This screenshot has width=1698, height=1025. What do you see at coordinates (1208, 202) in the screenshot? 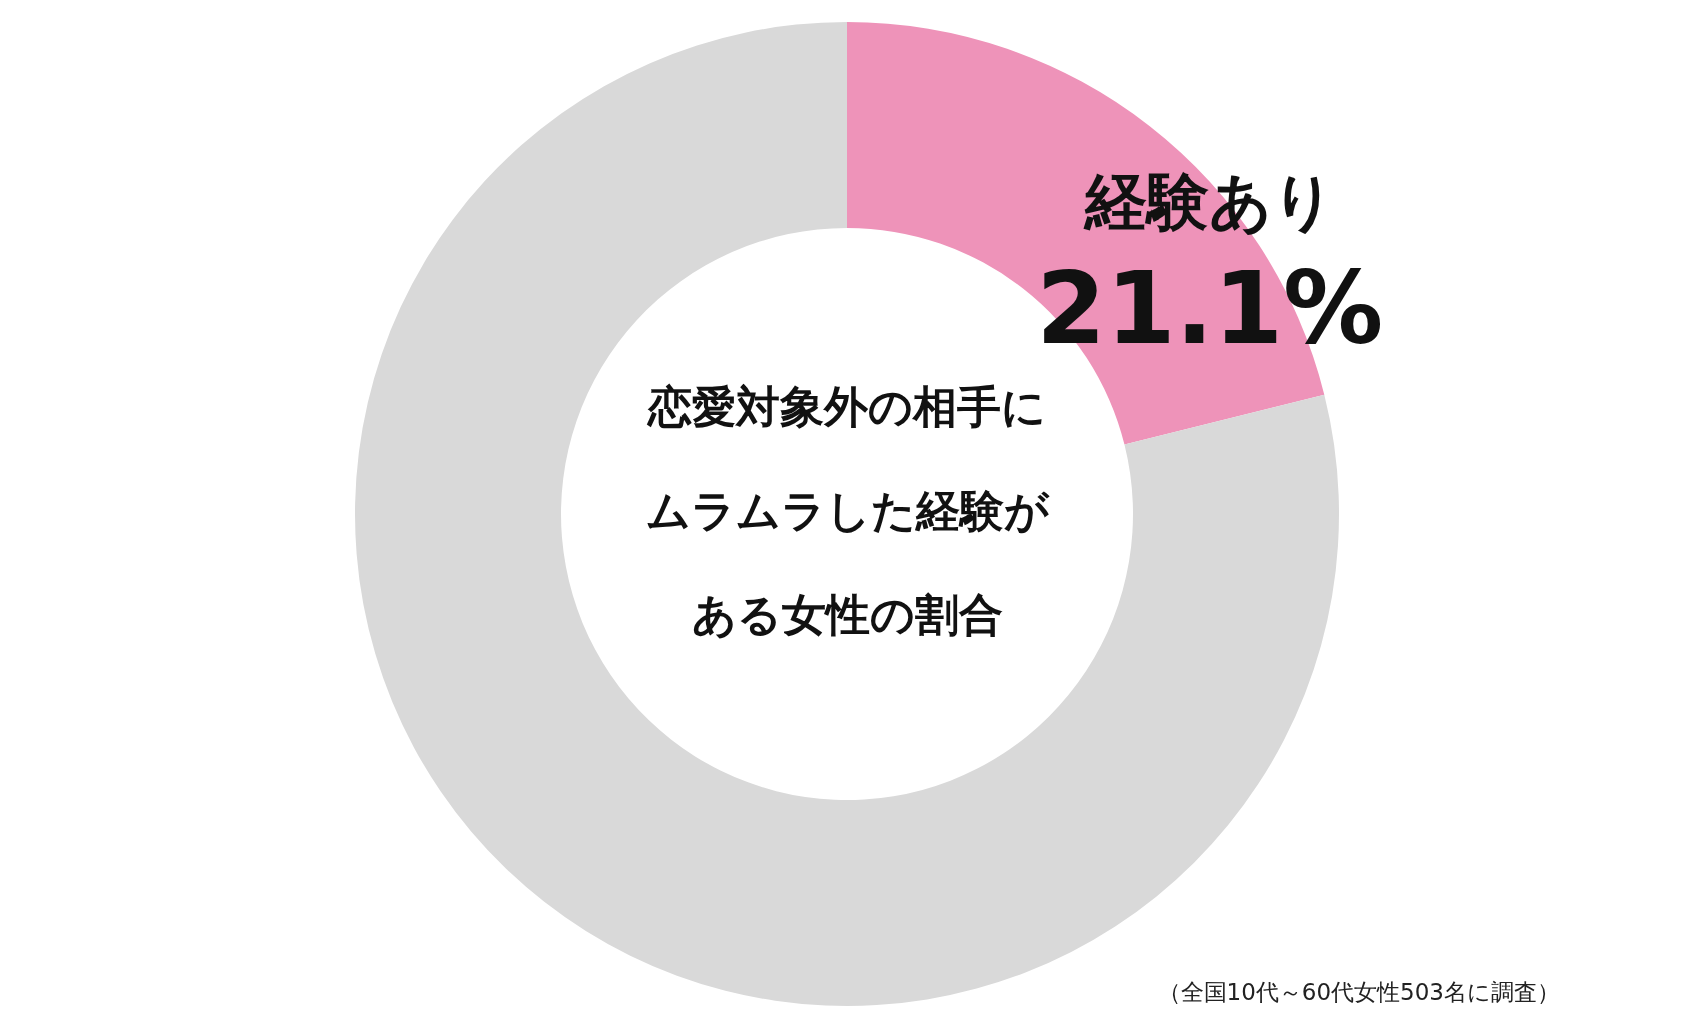
I see `slice-label: 経験あり` at bounding box center [1208, 202].